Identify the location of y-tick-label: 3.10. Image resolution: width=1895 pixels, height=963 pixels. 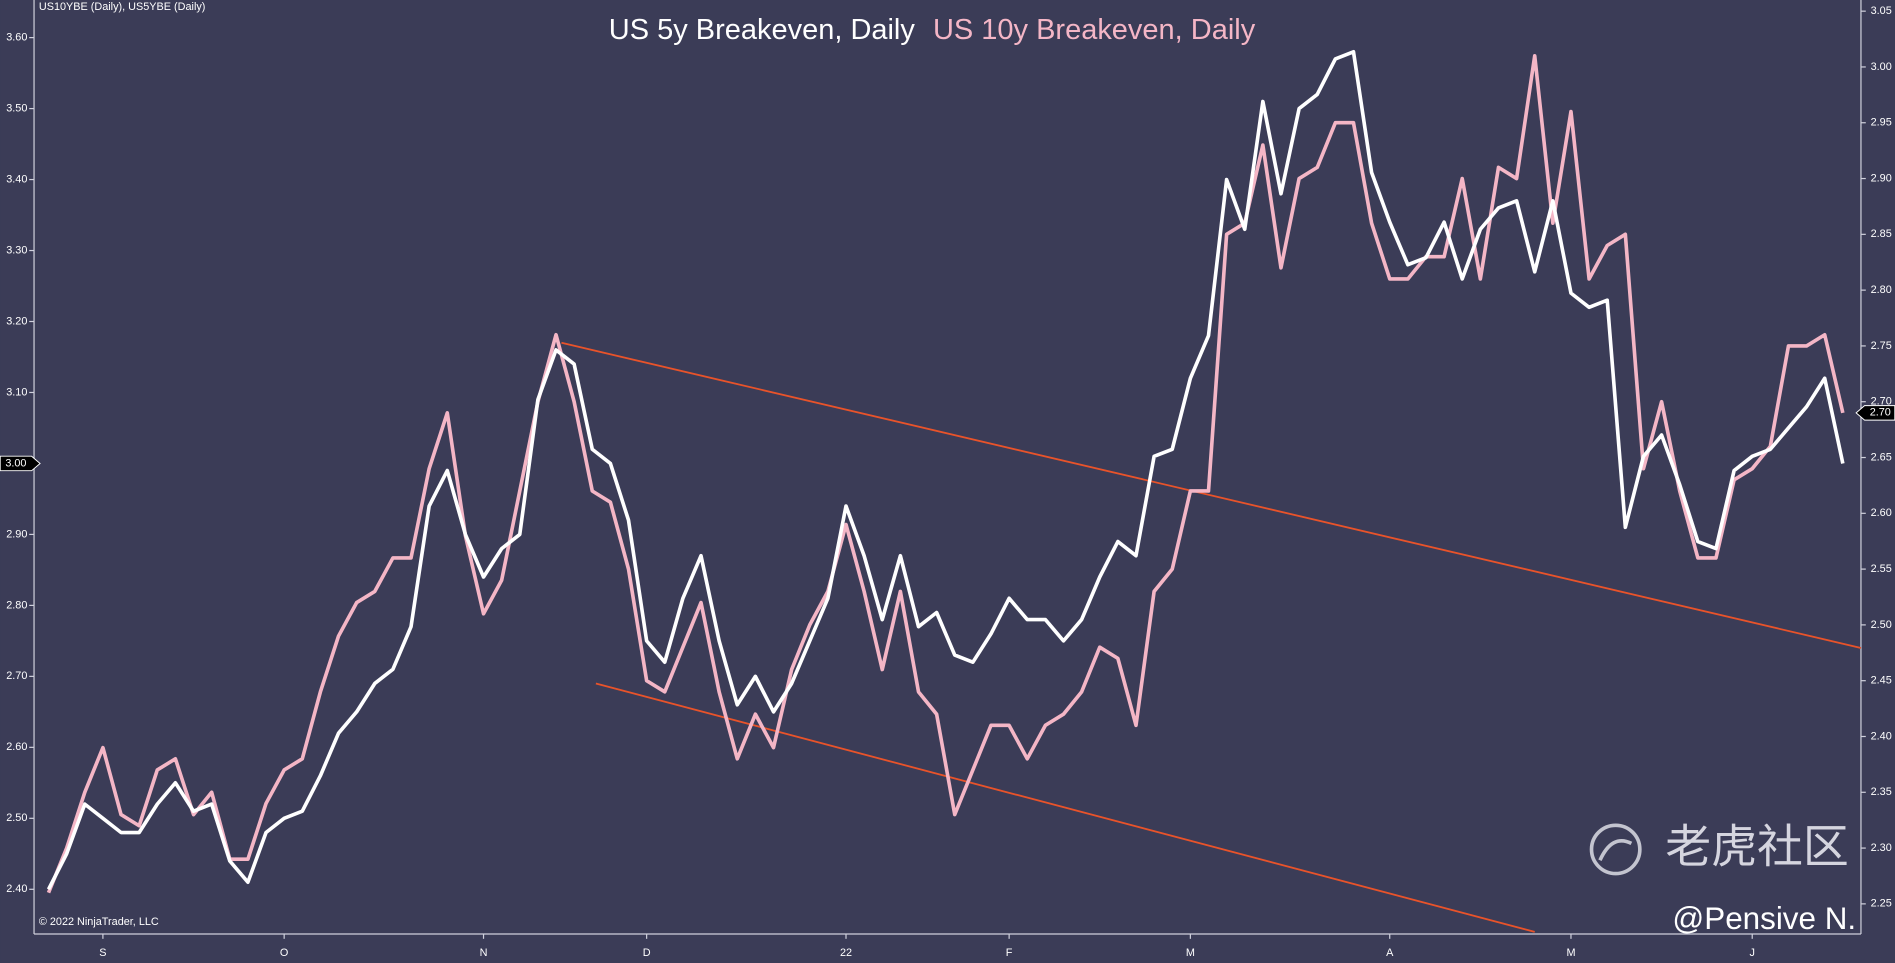
(16, 392).